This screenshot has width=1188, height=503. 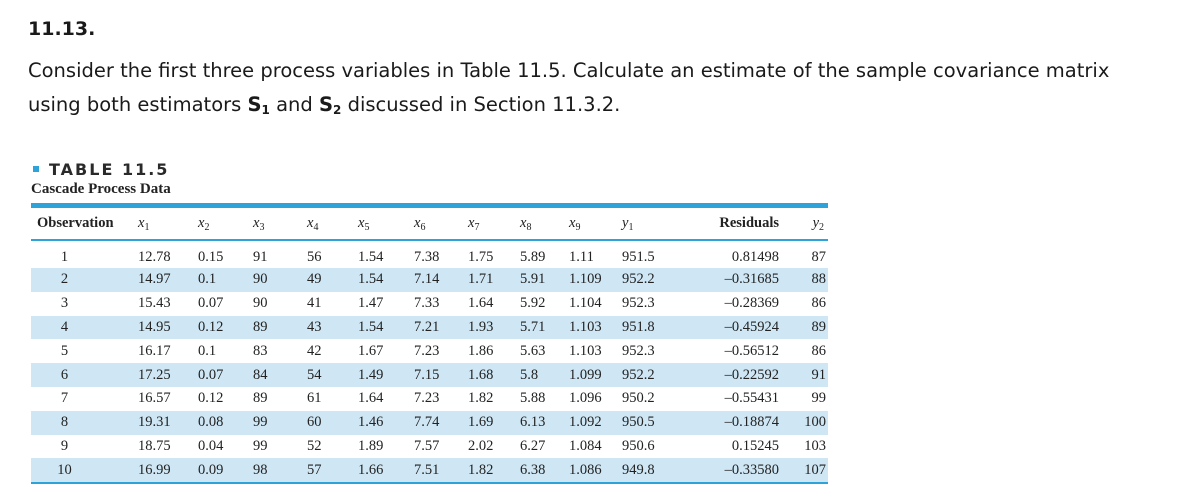 I want to click on cell-observation: 9, so click(x=64, y=445).